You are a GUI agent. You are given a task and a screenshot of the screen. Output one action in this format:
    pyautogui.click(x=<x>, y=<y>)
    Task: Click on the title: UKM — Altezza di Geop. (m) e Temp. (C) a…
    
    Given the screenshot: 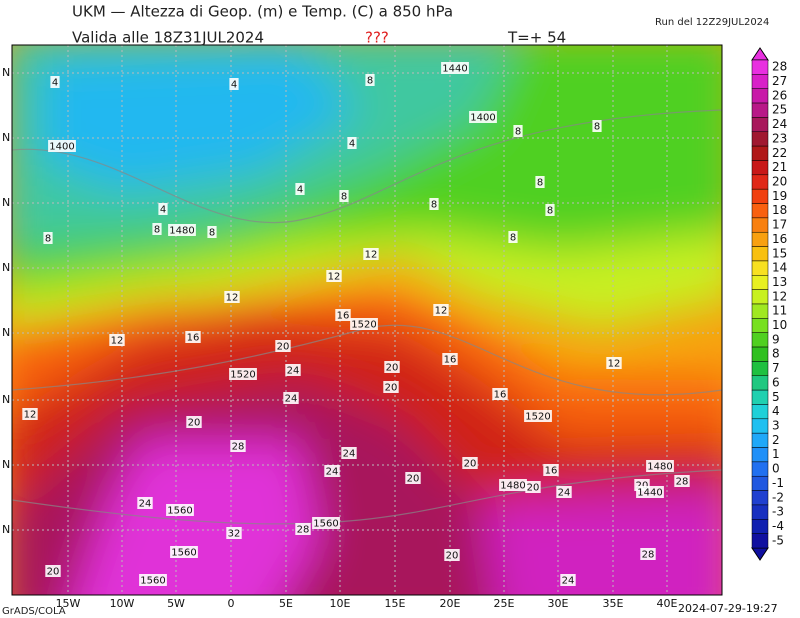 What is the action you would take?
    pyautogui.click(x=262, y=12)
    